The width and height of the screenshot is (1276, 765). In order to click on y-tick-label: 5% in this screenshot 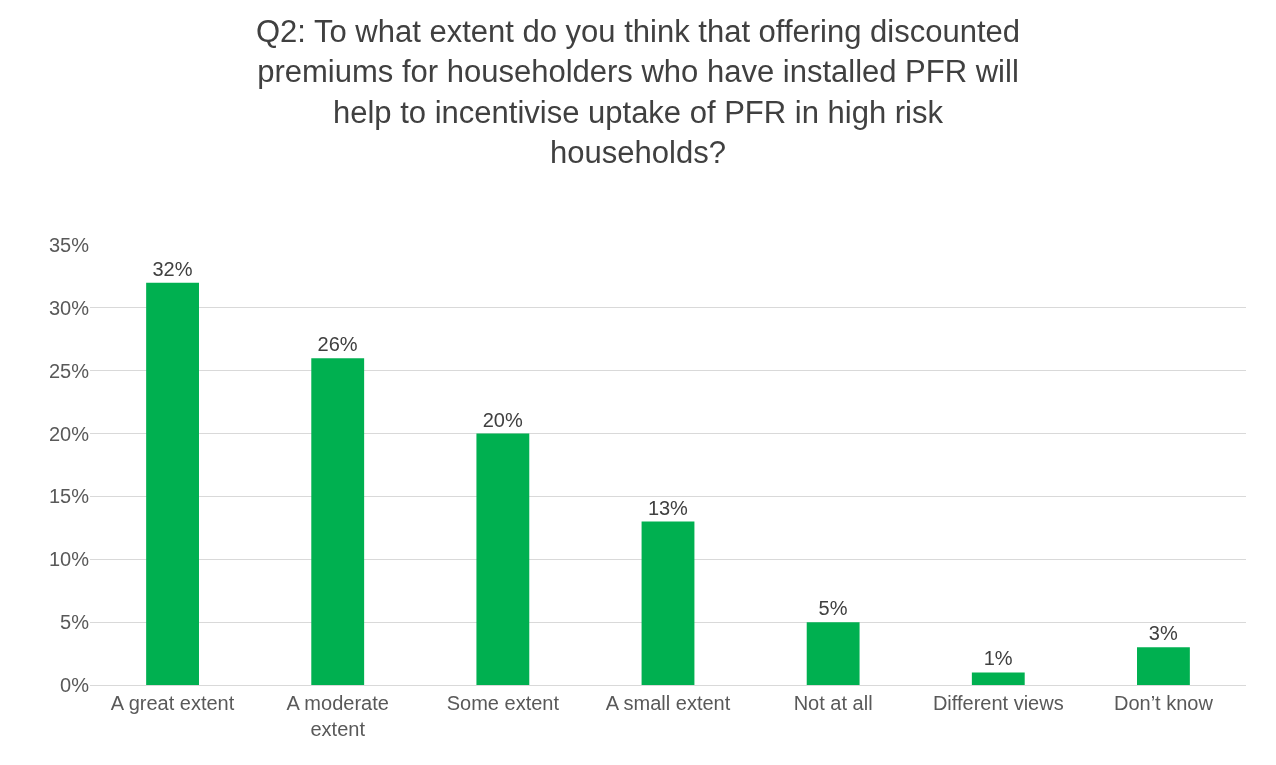, I will do `click(75, 622)`.